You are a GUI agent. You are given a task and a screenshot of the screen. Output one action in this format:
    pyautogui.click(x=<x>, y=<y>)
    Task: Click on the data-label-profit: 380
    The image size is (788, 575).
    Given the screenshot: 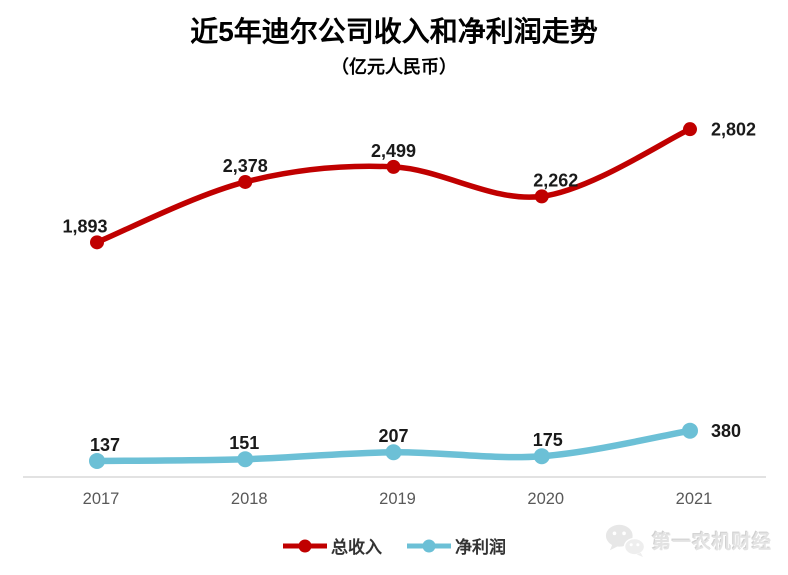 What is the action you would take?
    pyautogui.click(x=726, y=431)
    